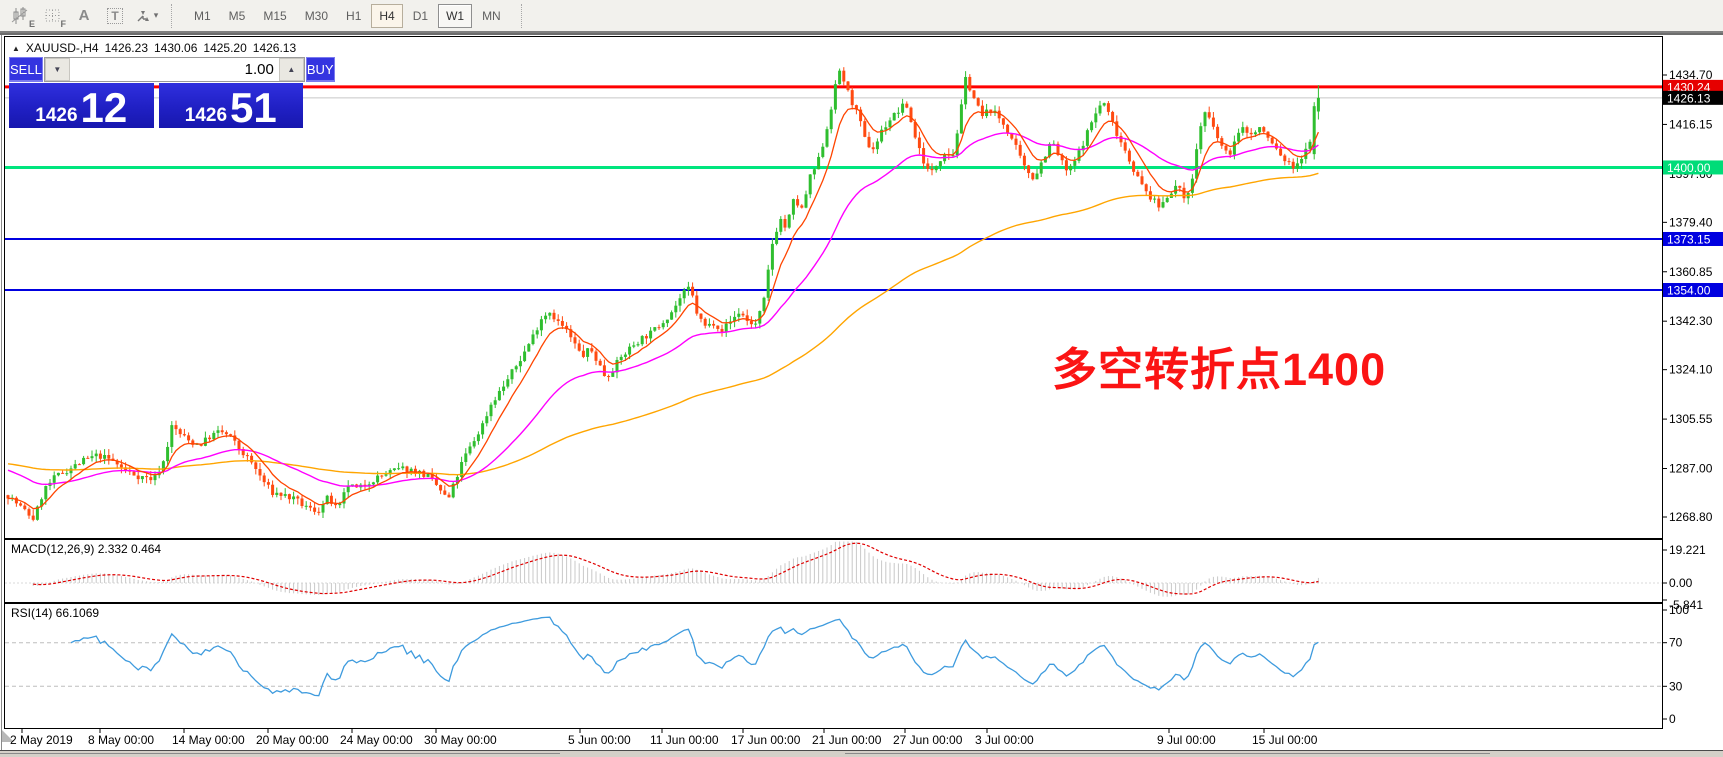 The height and width of the screenshot is (757, 1723). I want to click on price-tick-label: 1434.70, so click(1691, 75).